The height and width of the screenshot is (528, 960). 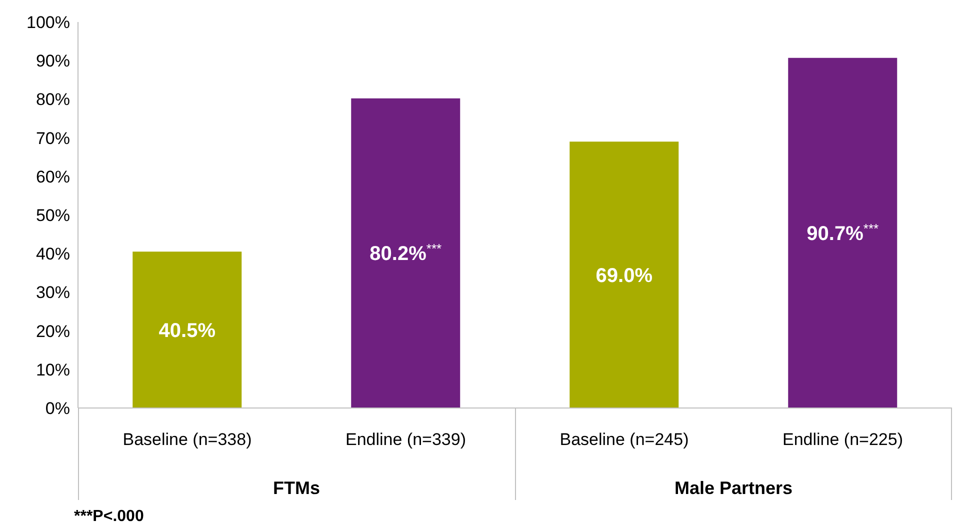 What do you see at coordinates (48, 22) in the screenshot?
I see `y-tick-label: 100%` at bounding box center [48, 22].